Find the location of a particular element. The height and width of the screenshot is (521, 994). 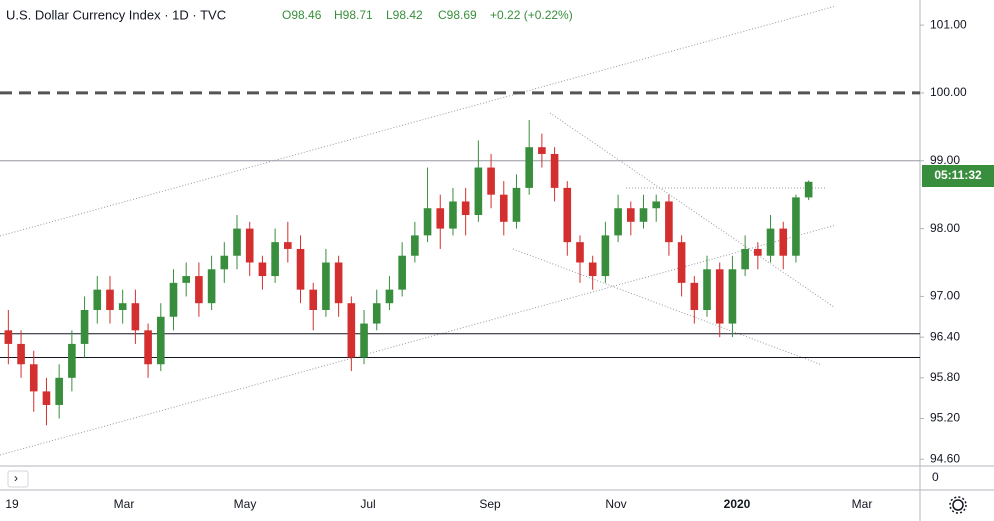

chart-title: U.S. Dollar Currency Index · 1D · TVC is located at coordinates (116, 14).